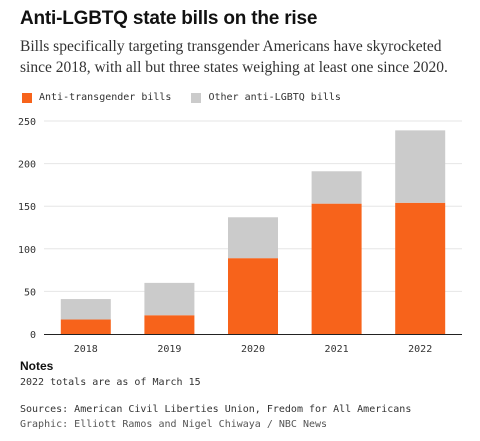 The width and height of the screenshot is (480, 441). What do you see at coordinates (33, 335) in the screenshot?
I see `y-tick-label: 0` at bounding box center [33, 335].